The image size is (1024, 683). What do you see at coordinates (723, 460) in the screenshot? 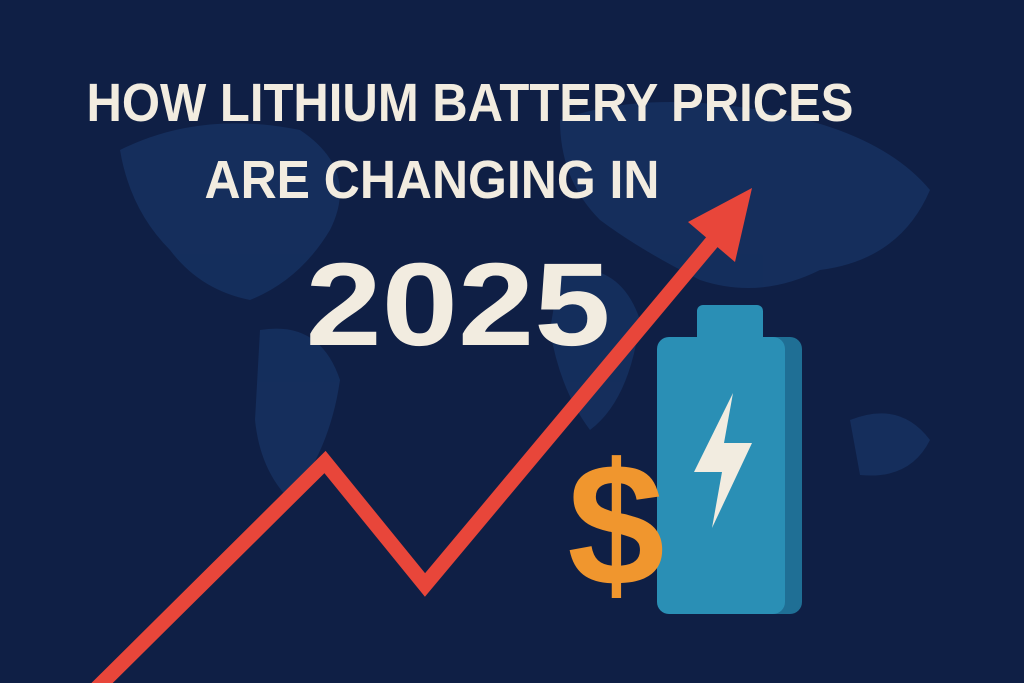
I see `lightning-bolt` at bounding box center [723, 460].